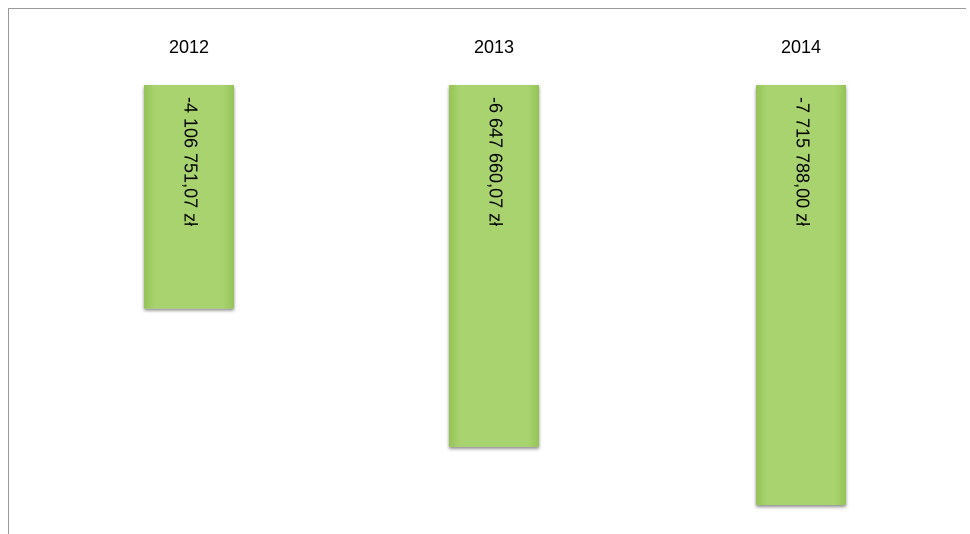  I want to click on category-label: 2012, so click(189, 47).